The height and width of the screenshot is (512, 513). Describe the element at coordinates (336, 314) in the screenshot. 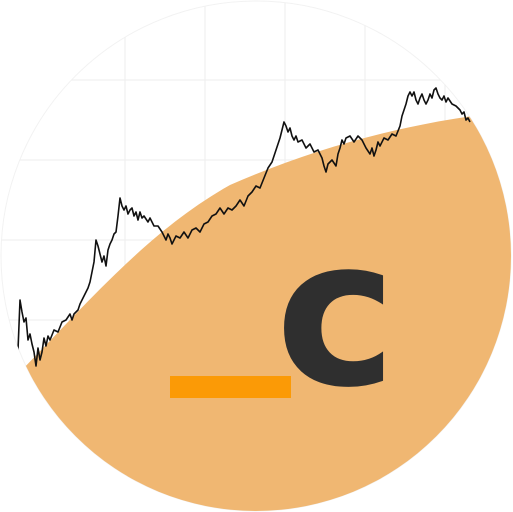

I see `letter-c: c` at that location.